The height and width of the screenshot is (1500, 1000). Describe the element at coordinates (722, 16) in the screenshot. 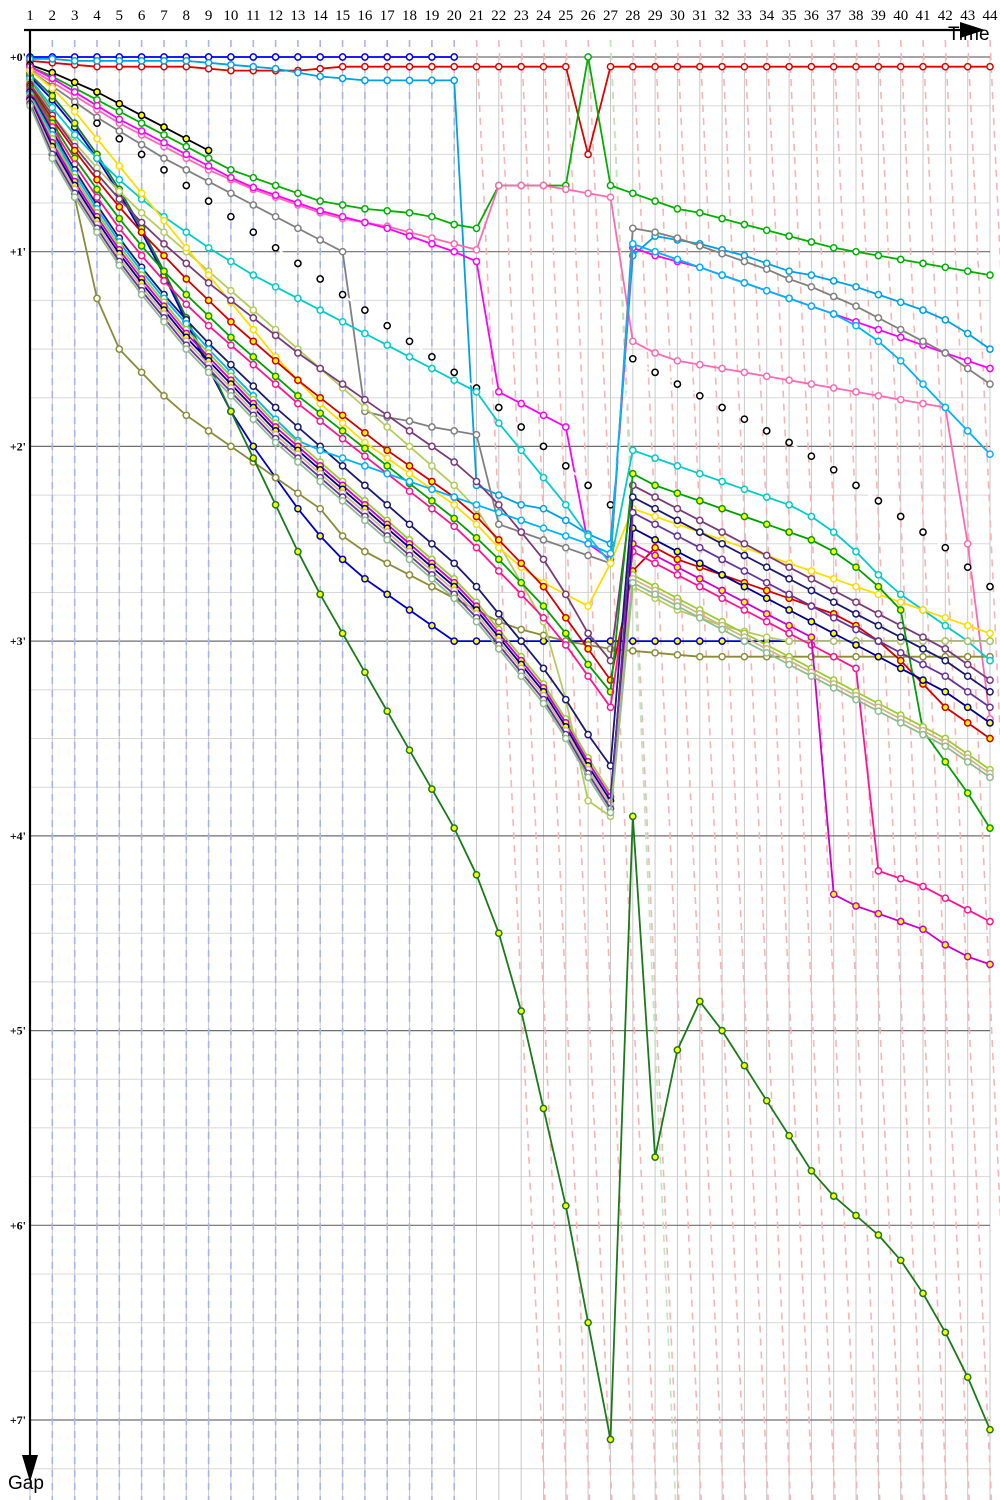

I see `x-tick-label: 32` at that location.